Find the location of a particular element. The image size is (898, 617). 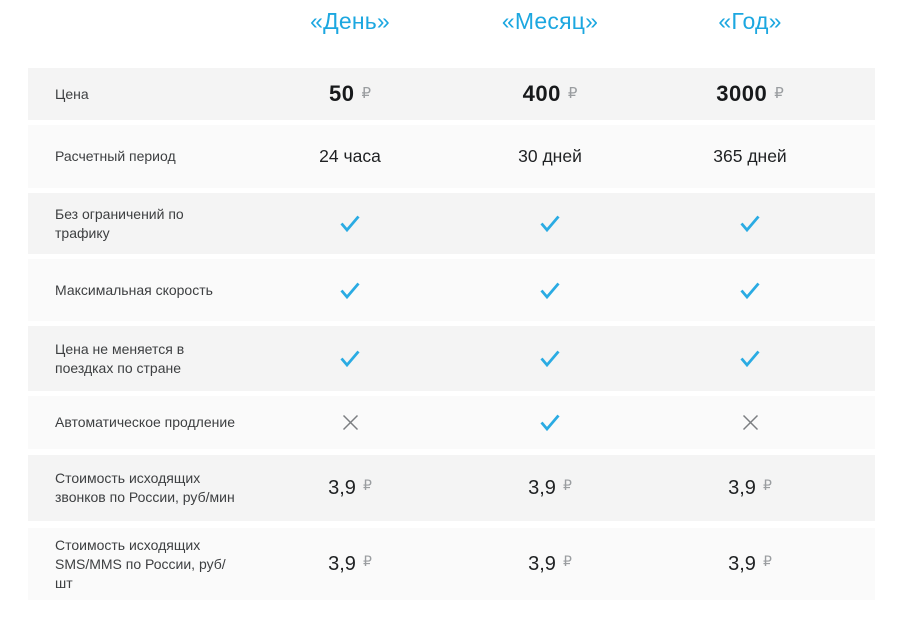

price-value: 3000 is located at coordinates (742, 93).